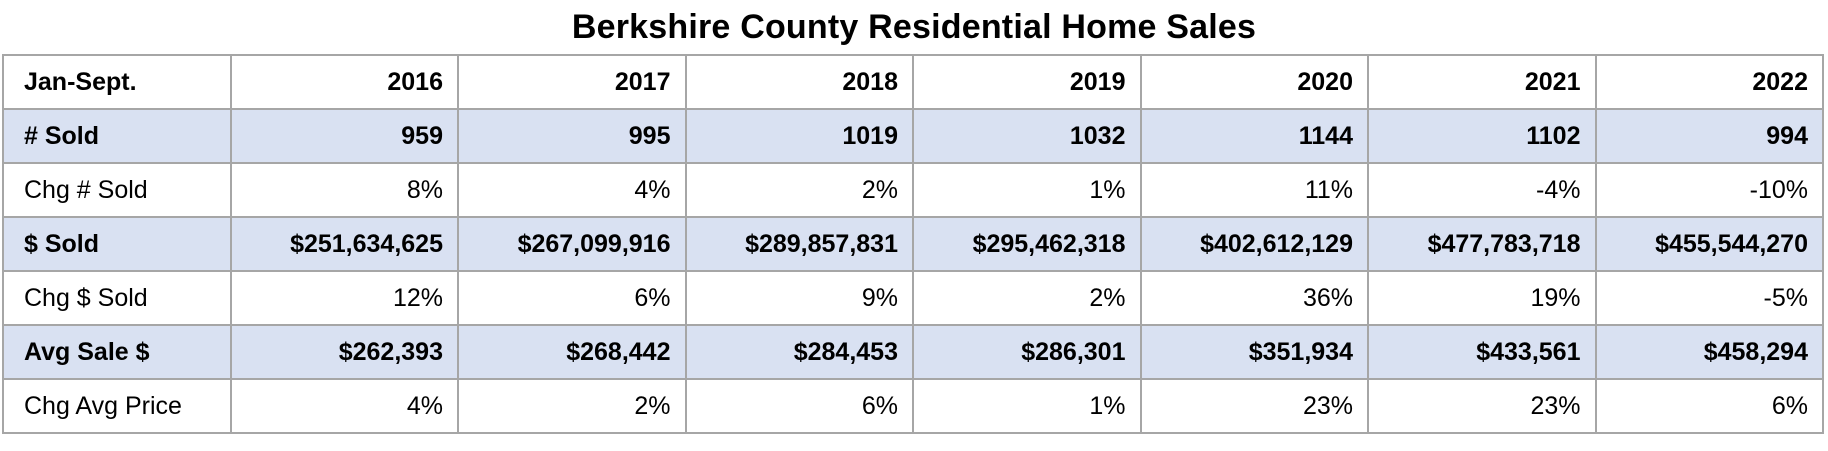 The width and height of the screenshot is (1828, 451). What do you see at coordinates (1482, 82) in the screenshot?
I see `header-year-2021: 2021` at bounding box center [1482, 82].